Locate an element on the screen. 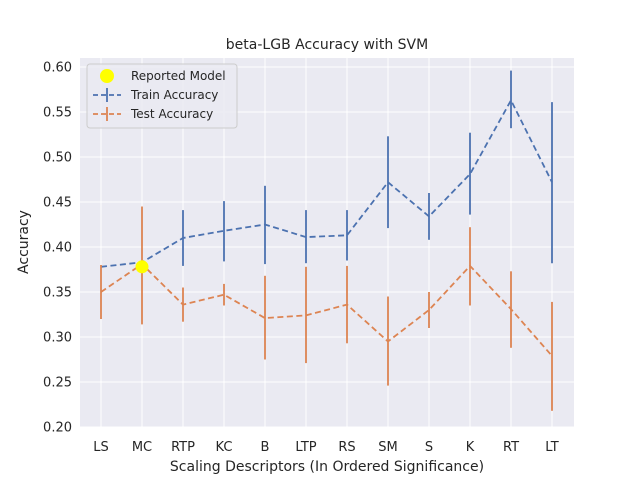  y-tick-label: 0.20 is located at coordinates (57, 428).